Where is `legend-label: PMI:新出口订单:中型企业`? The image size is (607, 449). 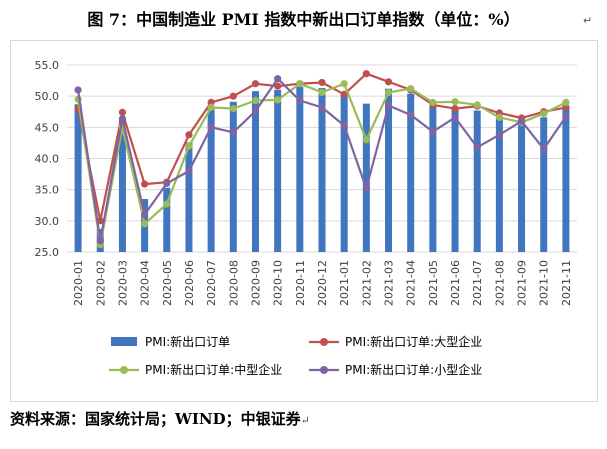
legend-label: PMI:新出口订单:中型企业 is located at coordinates (213, 369).